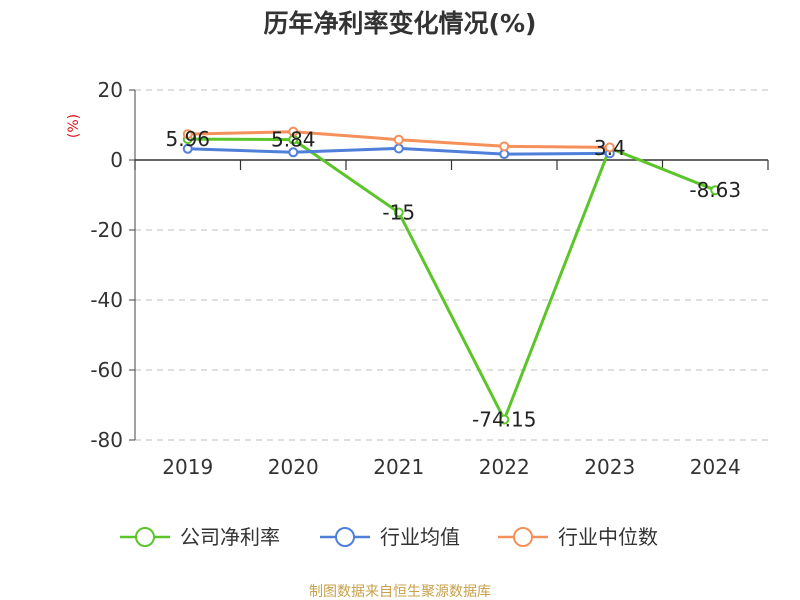 The image size is (800, 600). I want to click on legend-item-1: 行业均值, so click(390, 537).